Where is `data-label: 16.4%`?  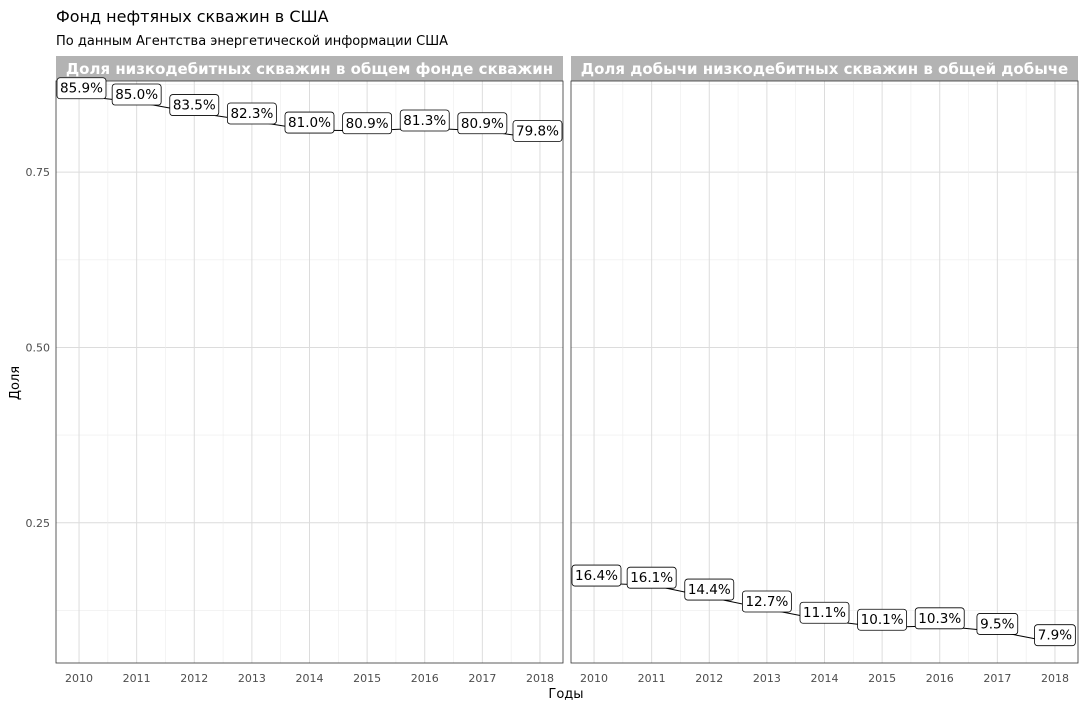 data-label: 16.4% is located at coordinates (596, 576).